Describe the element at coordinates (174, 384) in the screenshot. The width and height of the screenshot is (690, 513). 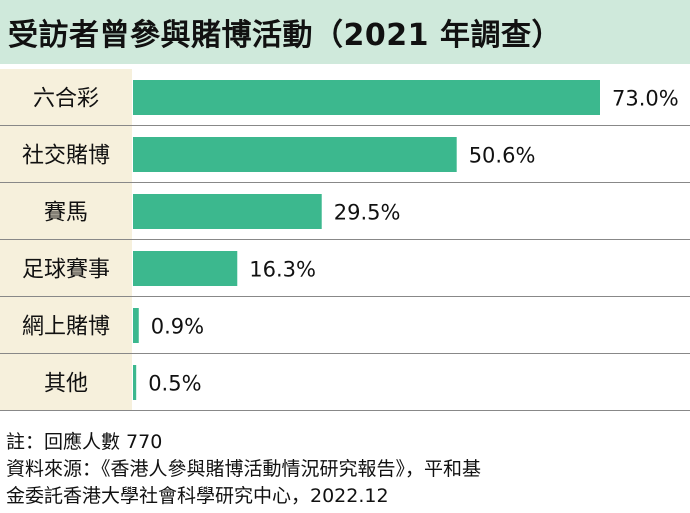
I see `value-label: 0.5%` at that location.